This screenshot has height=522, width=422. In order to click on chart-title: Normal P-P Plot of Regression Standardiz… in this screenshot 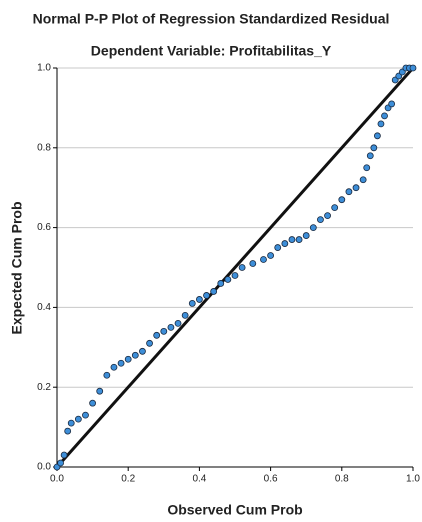, I will do `click(211, 19)`.